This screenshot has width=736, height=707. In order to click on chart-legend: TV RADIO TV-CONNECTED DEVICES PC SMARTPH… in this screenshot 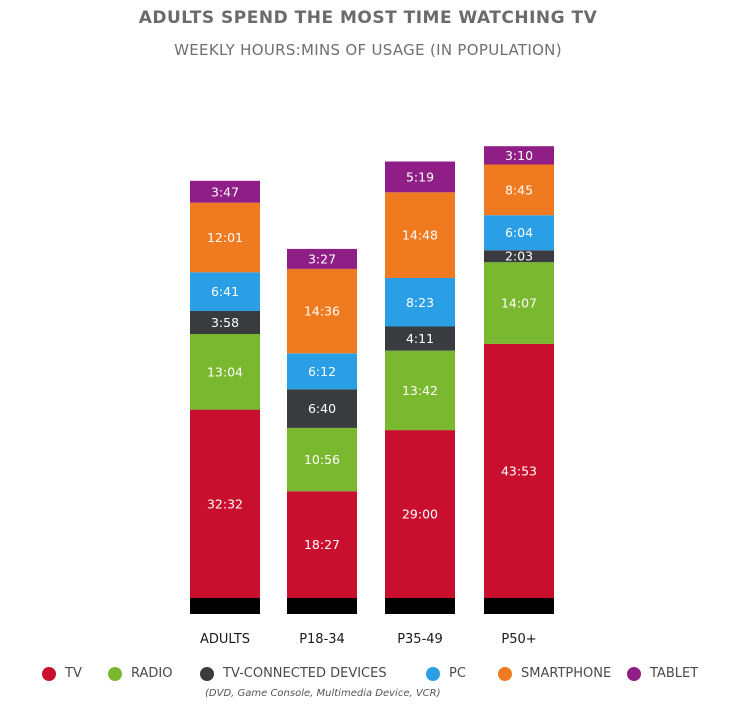, I will do `click(368, 684)`.